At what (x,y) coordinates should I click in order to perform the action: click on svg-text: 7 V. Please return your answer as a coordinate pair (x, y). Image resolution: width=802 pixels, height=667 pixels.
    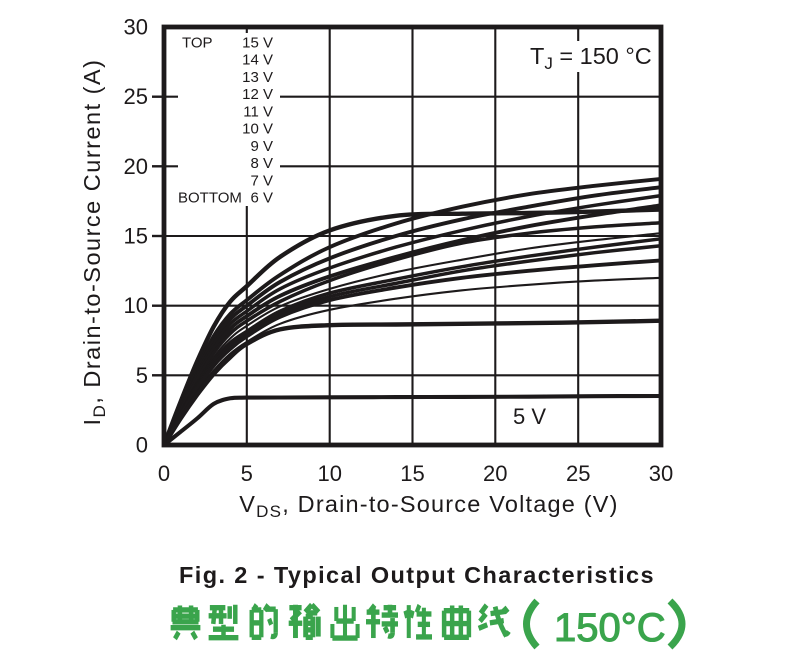
    Looking at the image, I should click on (261, 180).